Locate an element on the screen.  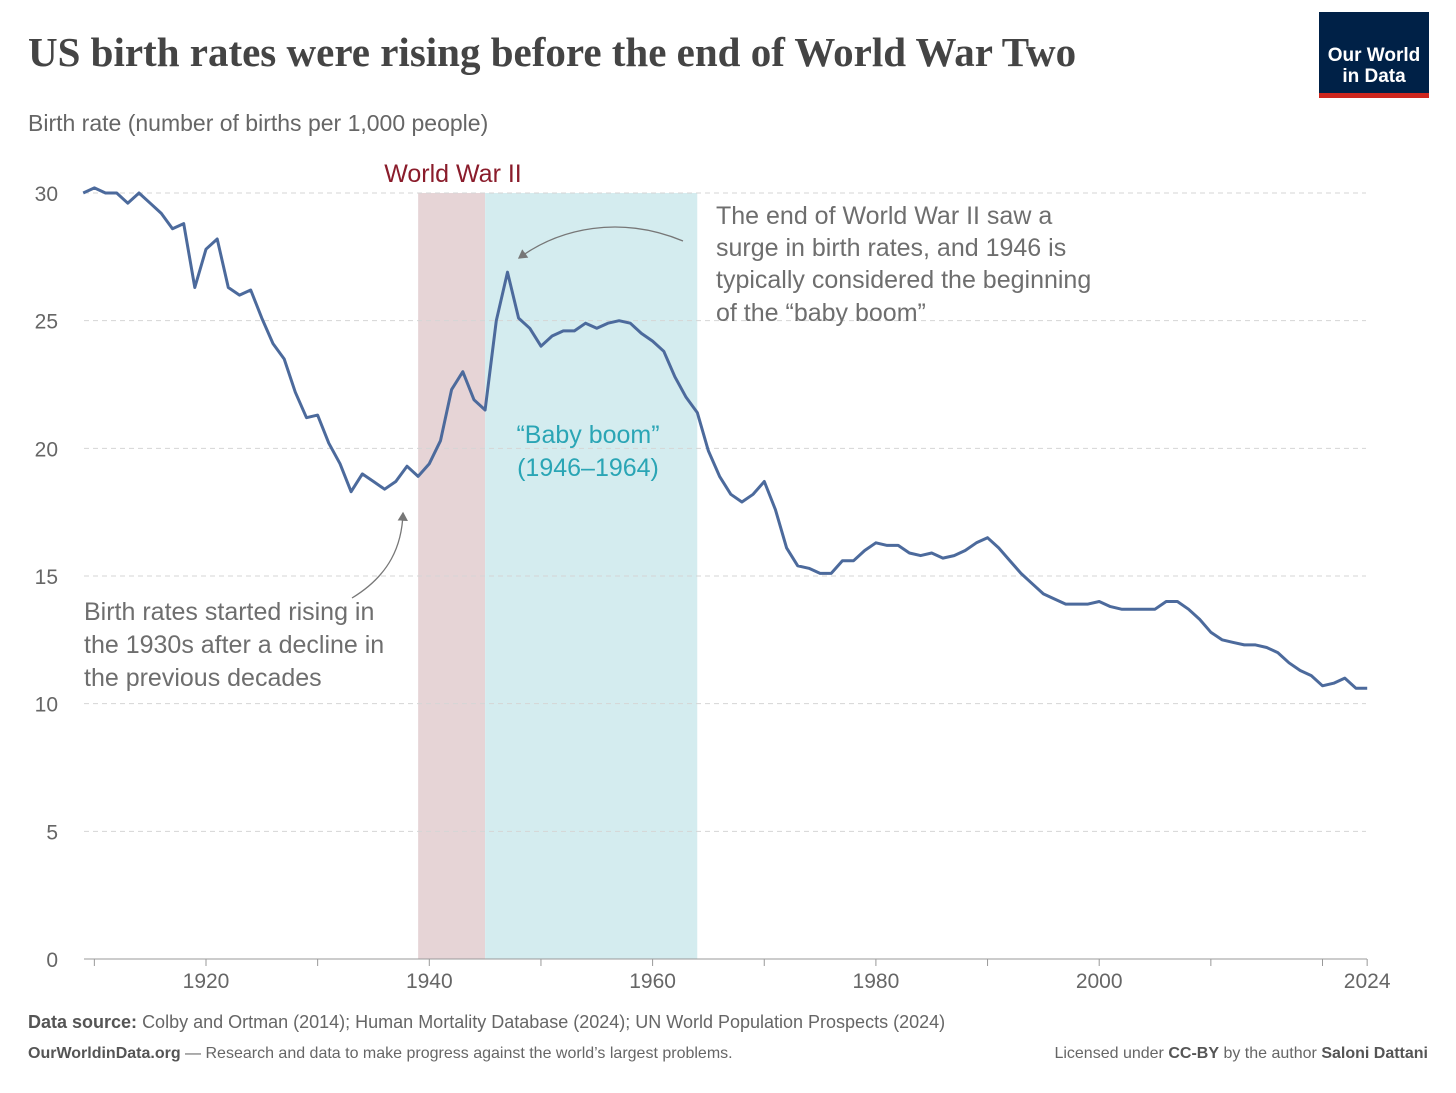
y-tick-label: 5 is located at coordinates (52, 832).